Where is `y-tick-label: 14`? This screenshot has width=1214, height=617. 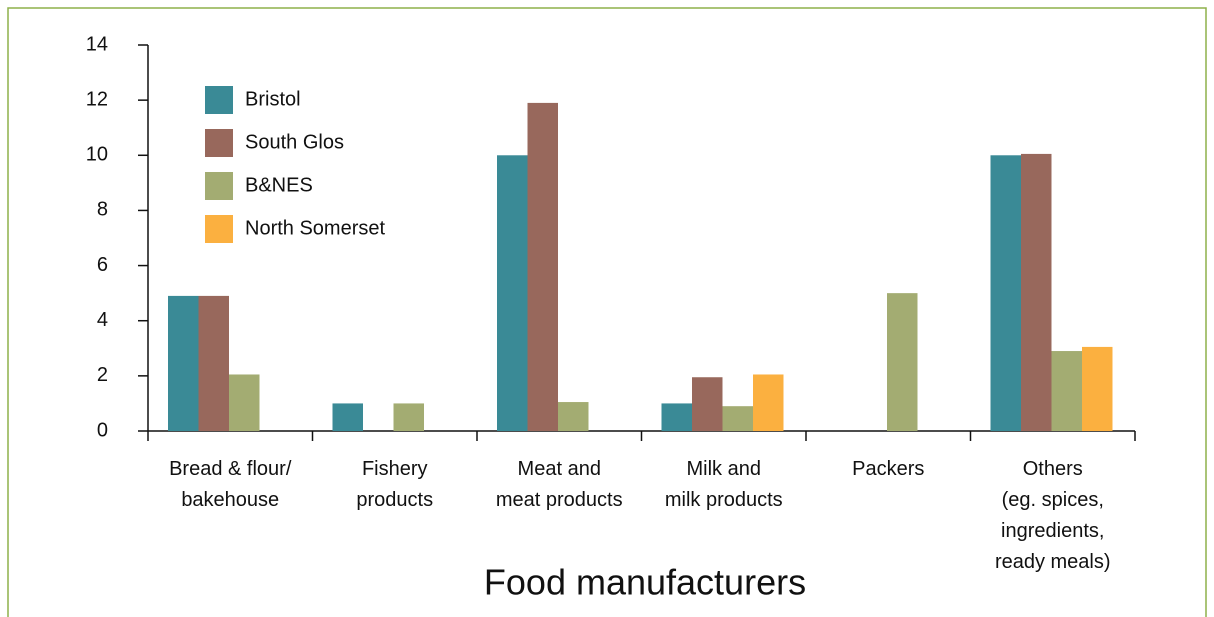 y-tick-label: 14 is located at coordinates (97, 44).